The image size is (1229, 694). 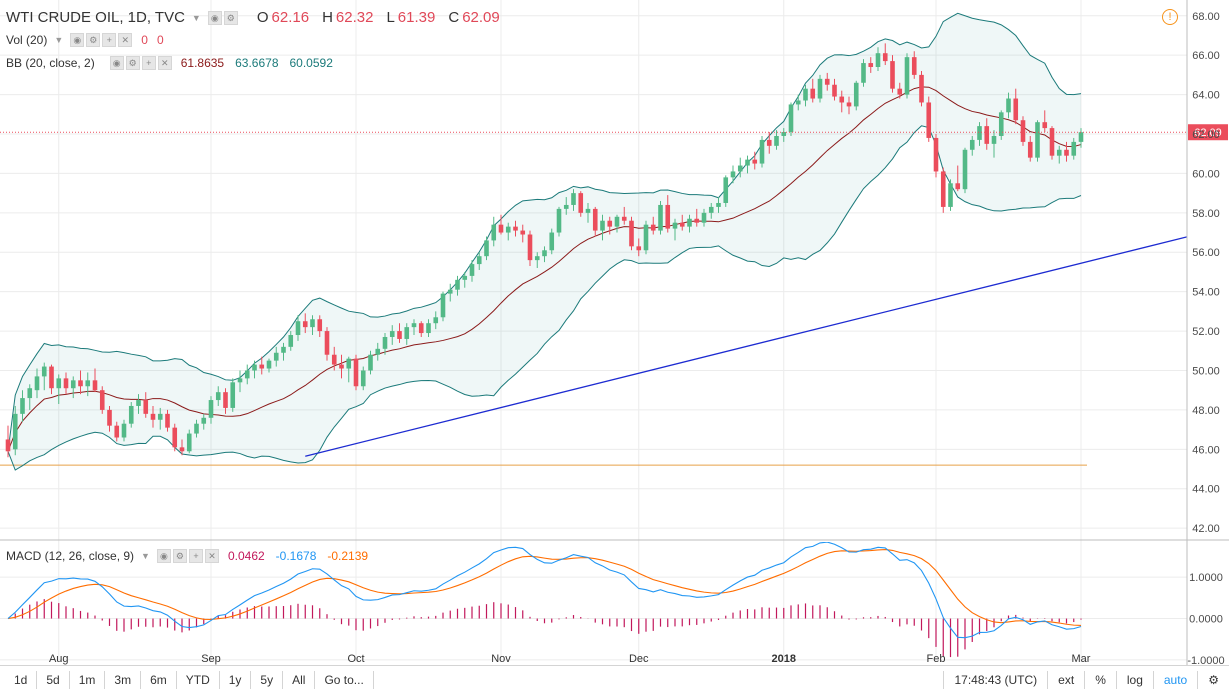 What do you see at coordinates (1065, 680) in the screenshot?
I see `ext-toggle: ext` at bounding box center [1065, 680].